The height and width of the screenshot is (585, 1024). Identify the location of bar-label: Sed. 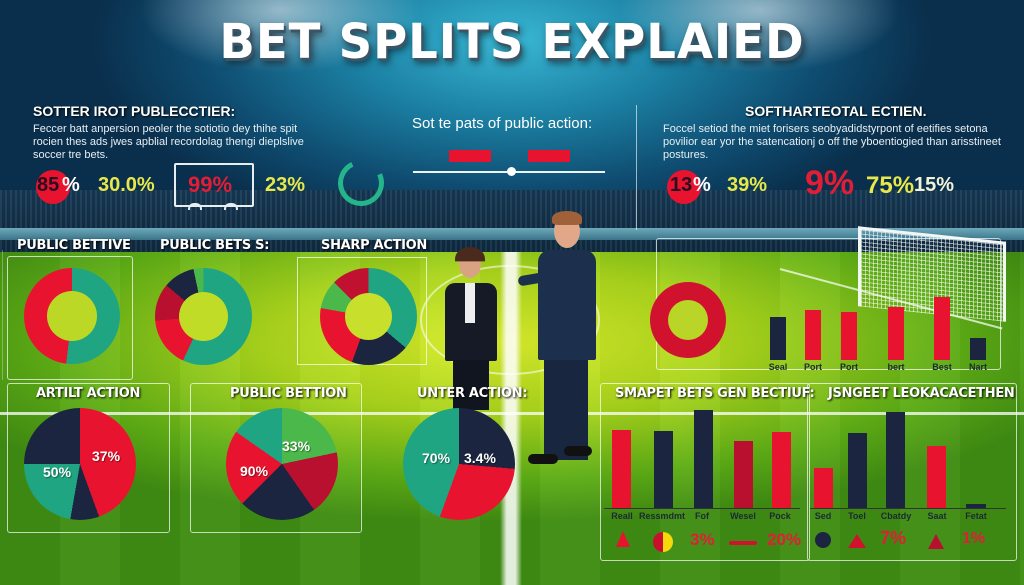
(823, 516).